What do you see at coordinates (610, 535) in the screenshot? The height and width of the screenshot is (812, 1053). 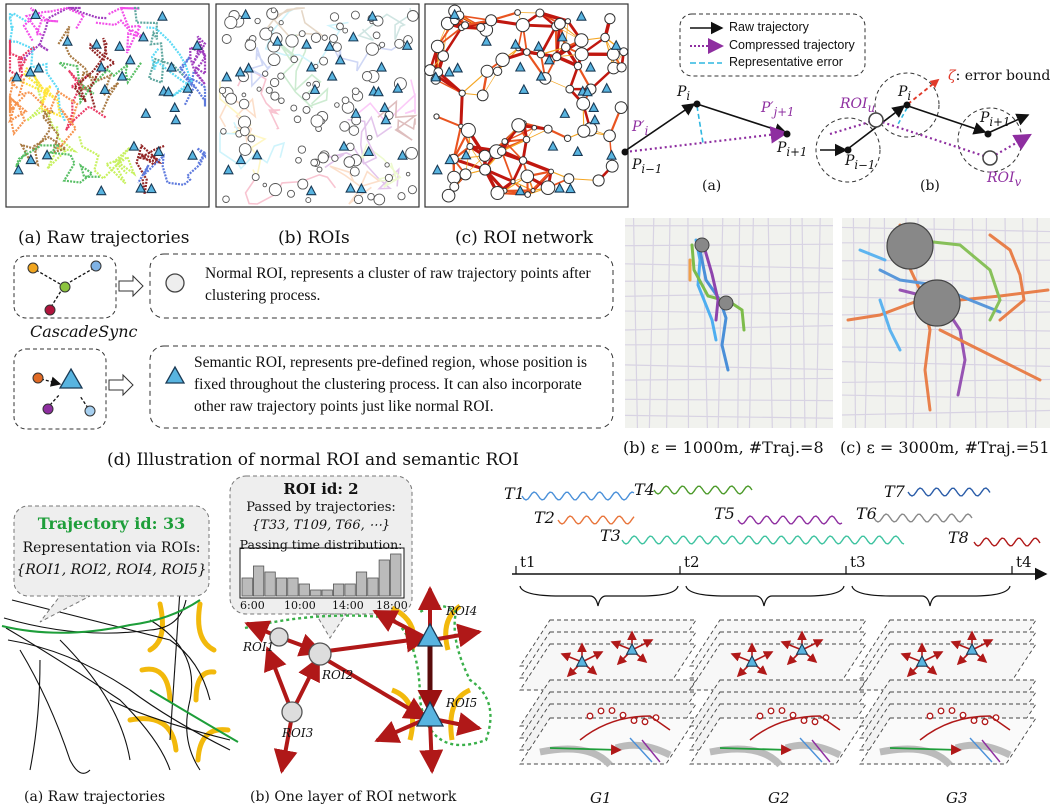 I see `traj-label-t3: T3` at bounding box center [610, 535].